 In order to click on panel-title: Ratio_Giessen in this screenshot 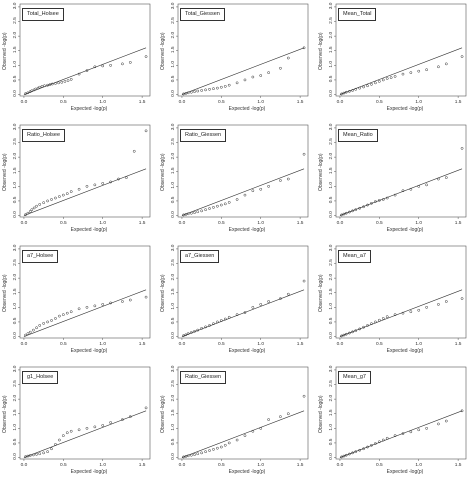, I will do `click(203, 135)`.